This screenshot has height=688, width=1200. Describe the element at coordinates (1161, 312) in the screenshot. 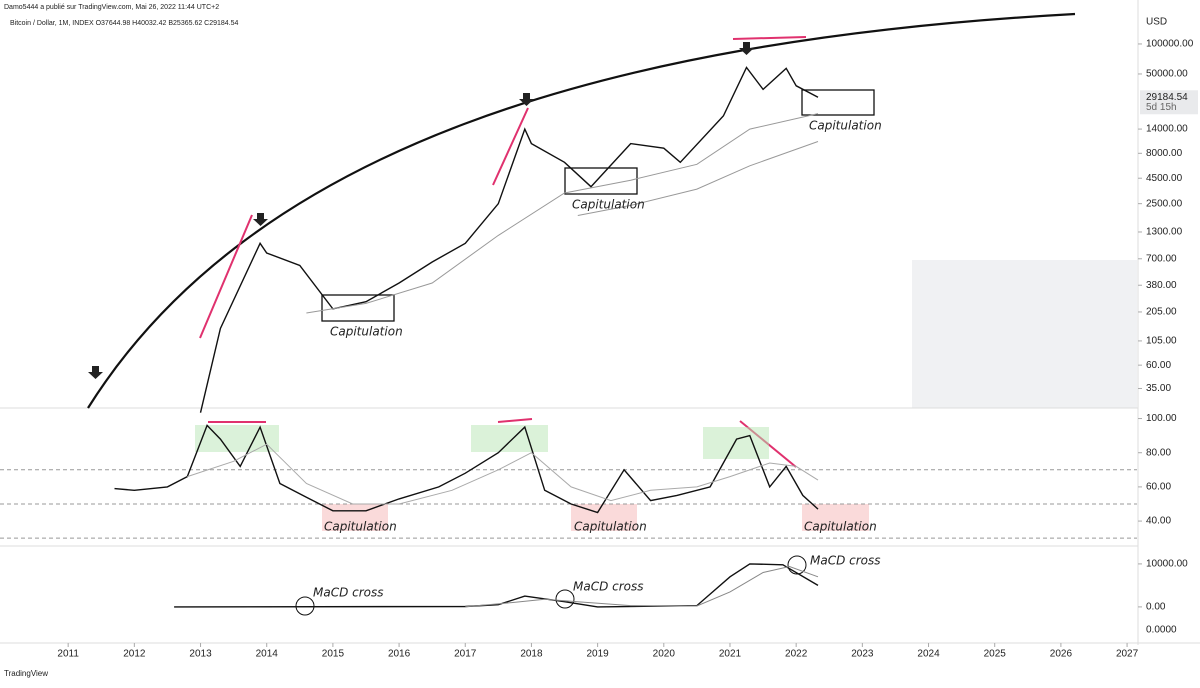

I see `y-tick-label: 205.00` at that location.